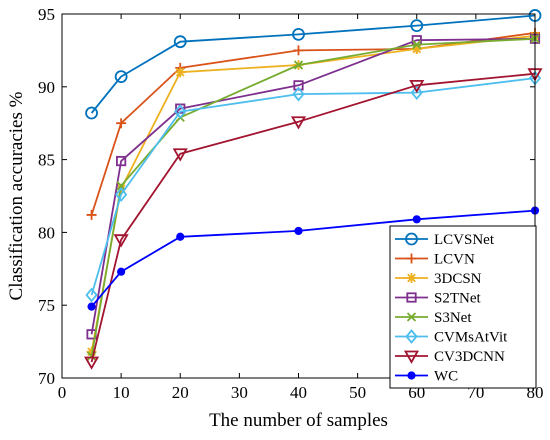 This screenshot has width=550, height=440. Describe the element at coordinates (411, 239) in the screenshot. I see `legend-marker-lcvsnet` at that location.